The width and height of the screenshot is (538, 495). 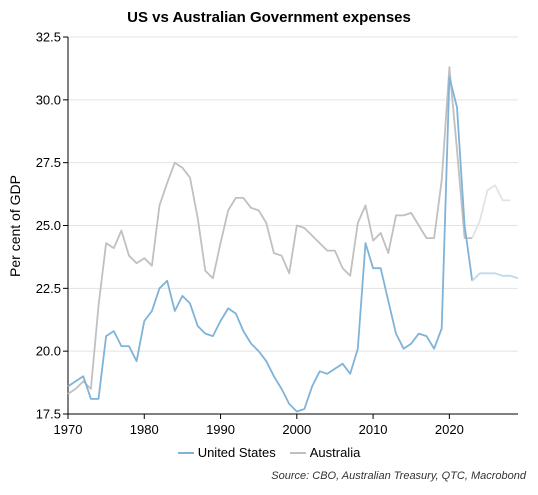 What do you see at coordinates (15, 226) in the screenshot?
I see `y-axis-title: Per cent of GDP` at bounding box center [15, 226].